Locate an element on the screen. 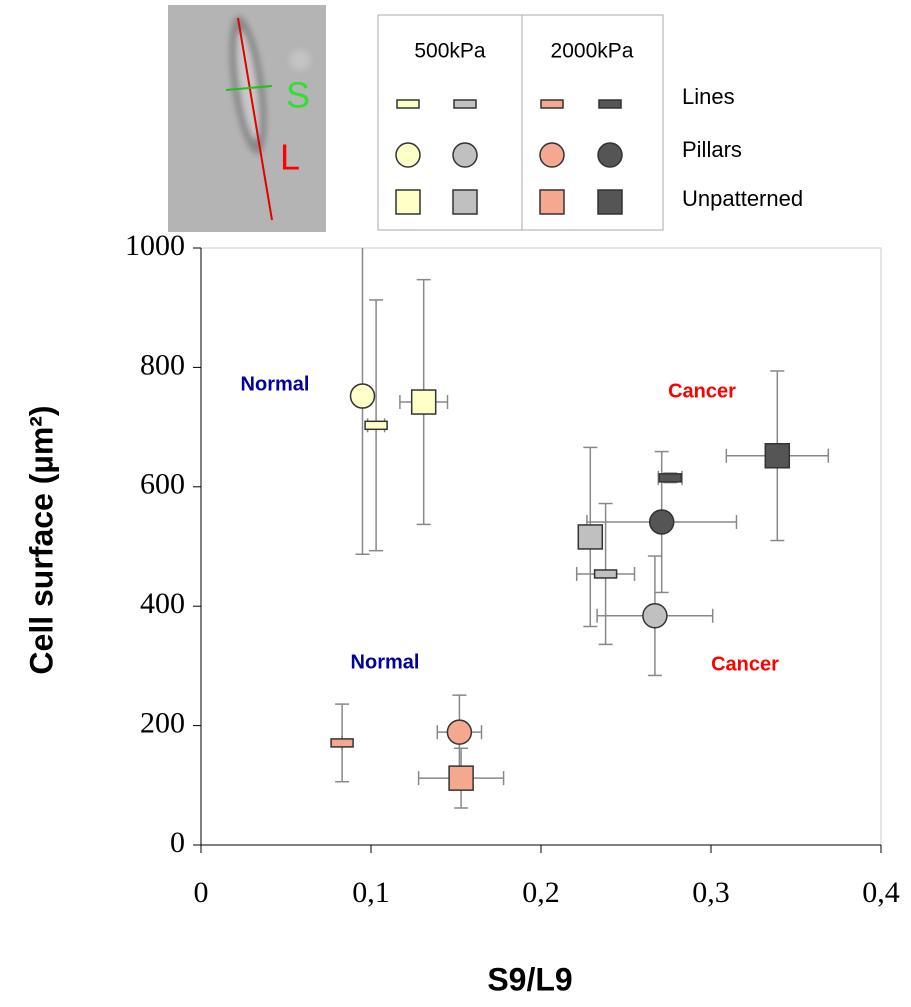 The width and height of the screenshot is (911, 1007). inset-label: L is located at coordinates (290, 157).